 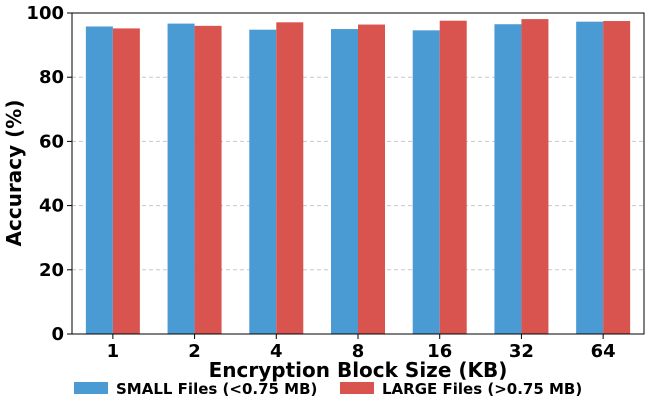 I want to click on legend-label-small: SMALL Files (<0.75 MB), so click(x=216, y=389).